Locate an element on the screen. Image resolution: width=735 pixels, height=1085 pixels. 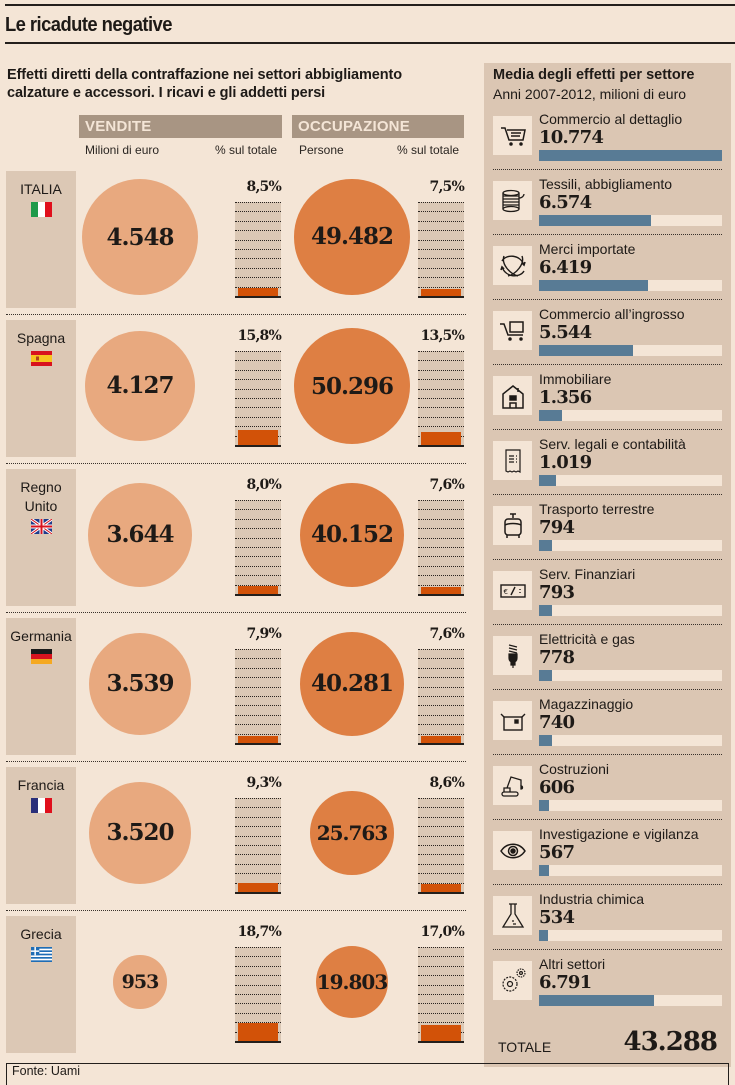
sales-value: 953 is located at coordinates (140, 981).